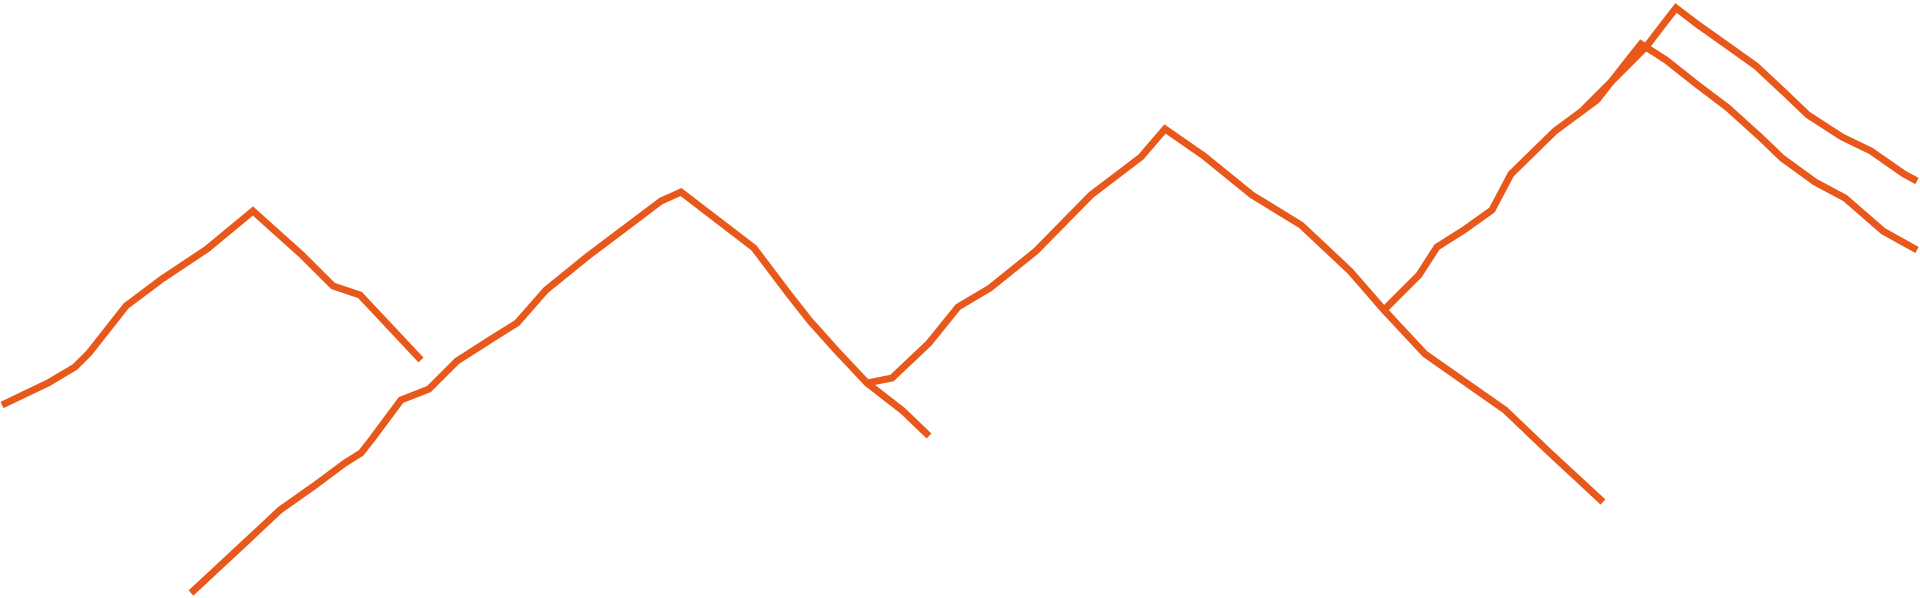 Image resolution: width=1920 pixels, height=598 pixels. I want to click on left-line, so click(212, 307).